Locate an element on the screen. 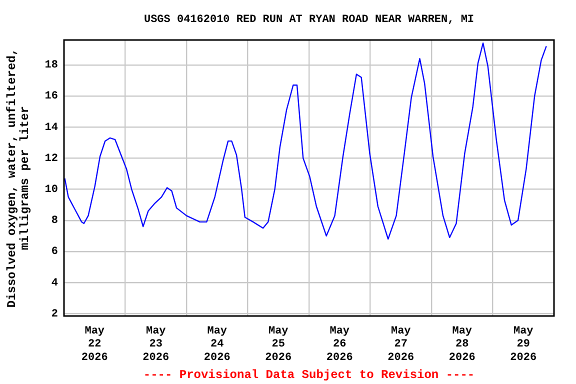  x-tick-label: May 28 2026 is located at coordinates (462, 344).